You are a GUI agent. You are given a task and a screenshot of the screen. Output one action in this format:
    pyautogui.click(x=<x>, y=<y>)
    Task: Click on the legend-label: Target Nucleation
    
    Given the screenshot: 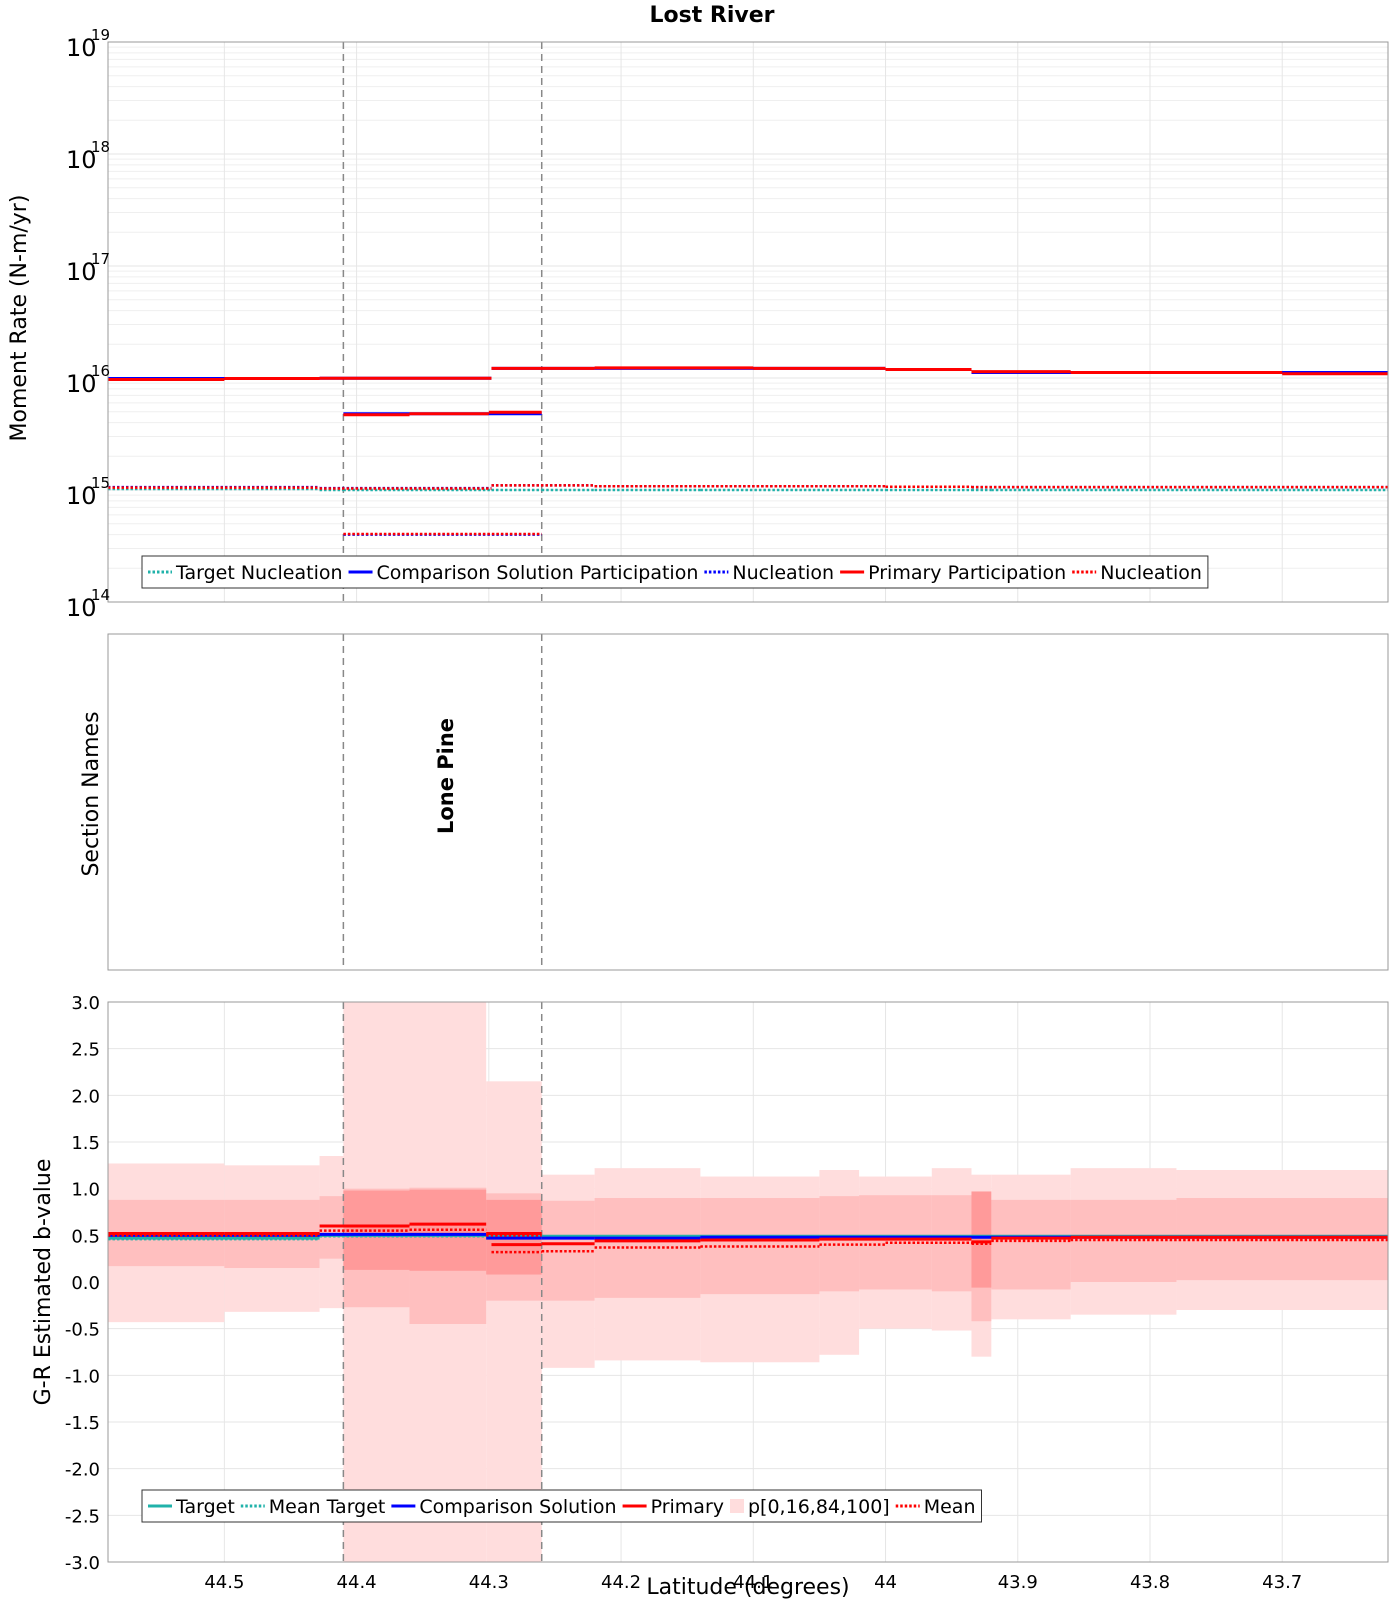 What is the action you would take?
    pyautogui.click(x=259, y=573)
    